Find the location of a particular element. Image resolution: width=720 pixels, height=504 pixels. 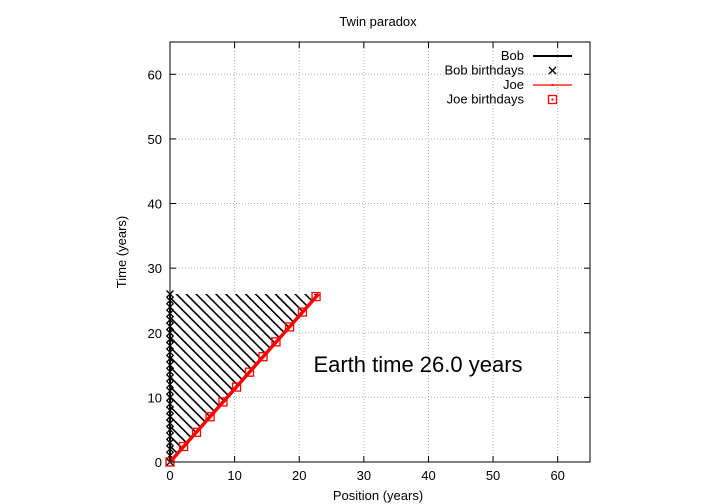

y-tick-label: 60 is located at coordinates (155, 74).